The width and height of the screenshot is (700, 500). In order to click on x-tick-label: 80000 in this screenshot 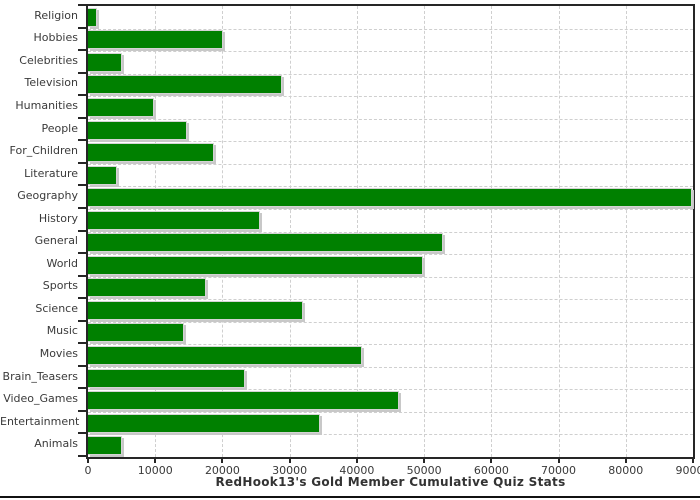, I will do `click(626, 470)`.